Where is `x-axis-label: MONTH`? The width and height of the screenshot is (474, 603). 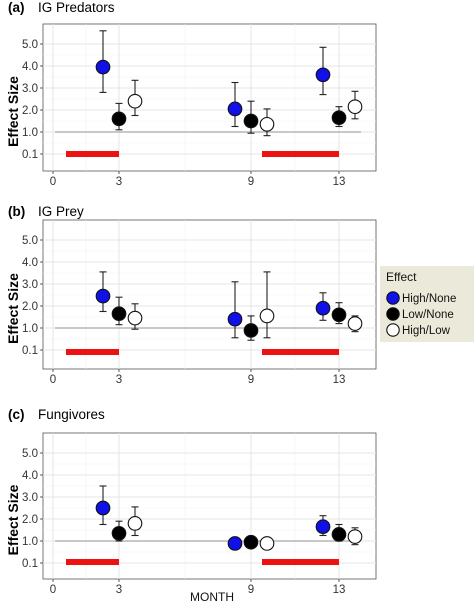 x-axis-label: MONTH is located at coordinates (212, 596).